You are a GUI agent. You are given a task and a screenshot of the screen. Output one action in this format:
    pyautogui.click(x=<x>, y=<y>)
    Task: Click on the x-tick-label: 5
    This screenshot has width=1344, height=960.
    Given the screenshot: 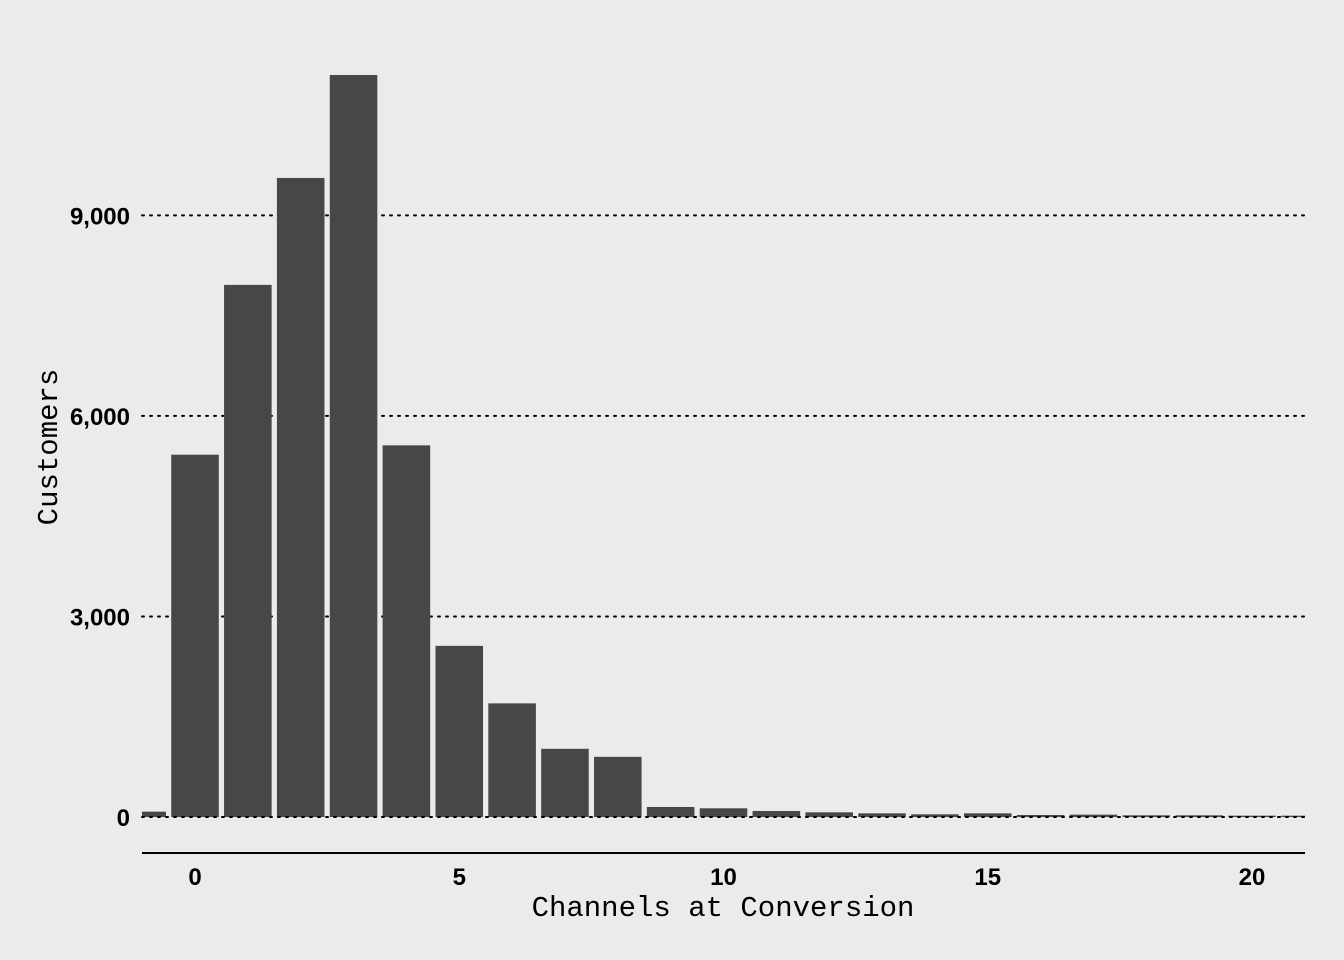 What is the action you would take?
    pyautogui.click(x=459, y=877)
    